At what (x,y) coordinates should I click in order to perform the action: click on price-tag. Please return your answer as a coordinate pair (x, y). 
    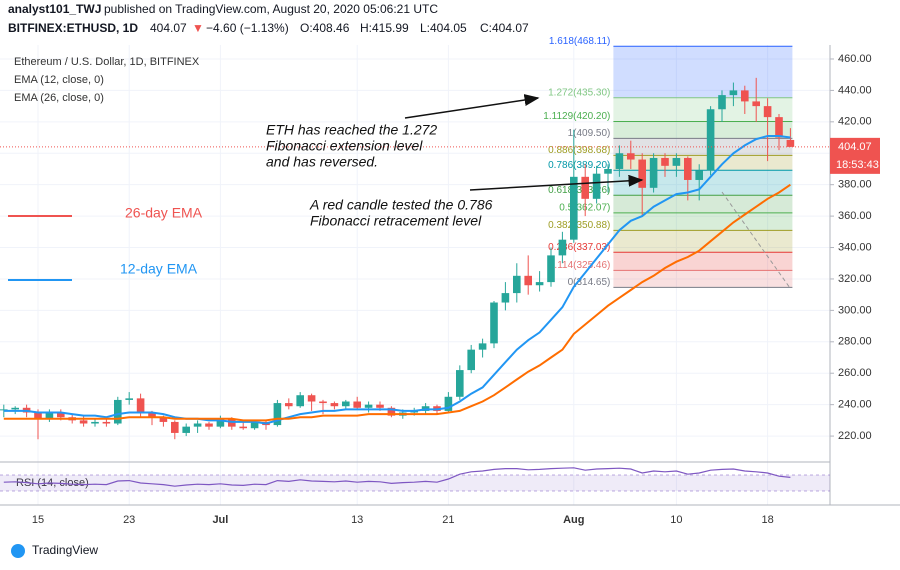
    Looking at the image, I should click on (855, 155).